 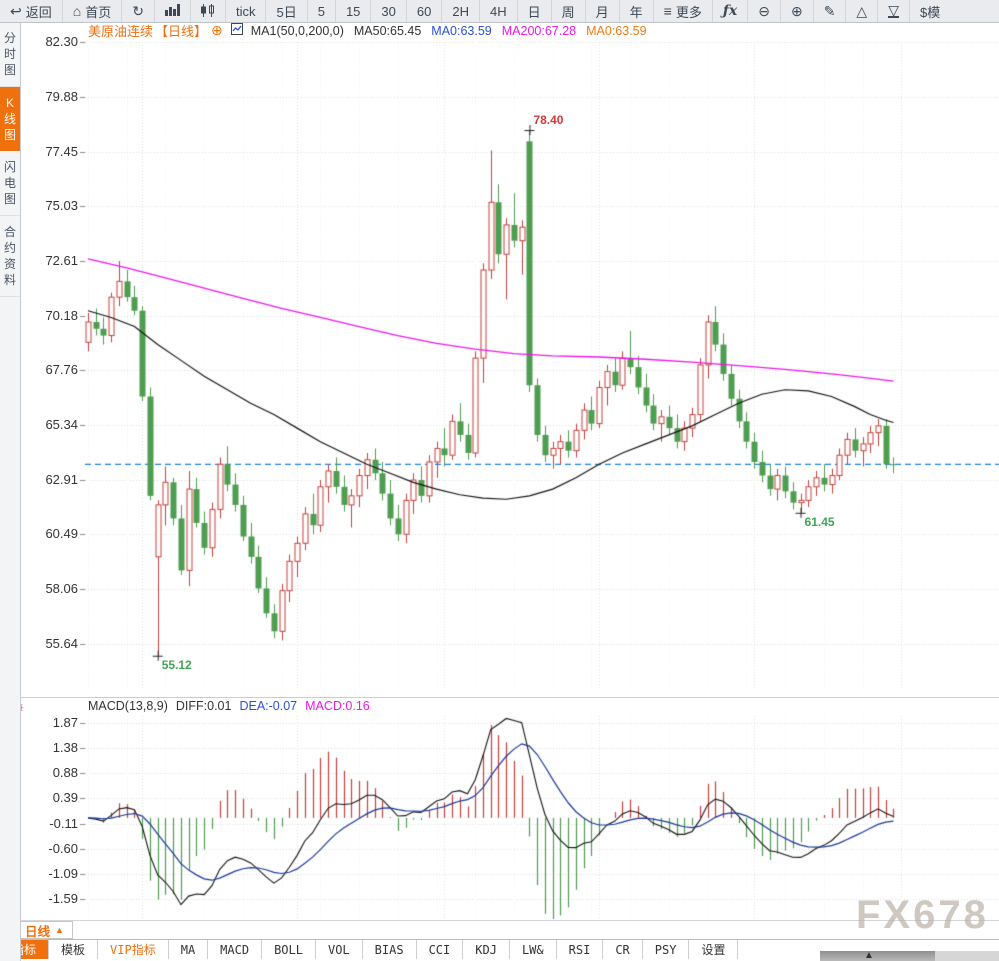 I want to click on zoom-out-icon: ⊖, so click(x=764, y=11).